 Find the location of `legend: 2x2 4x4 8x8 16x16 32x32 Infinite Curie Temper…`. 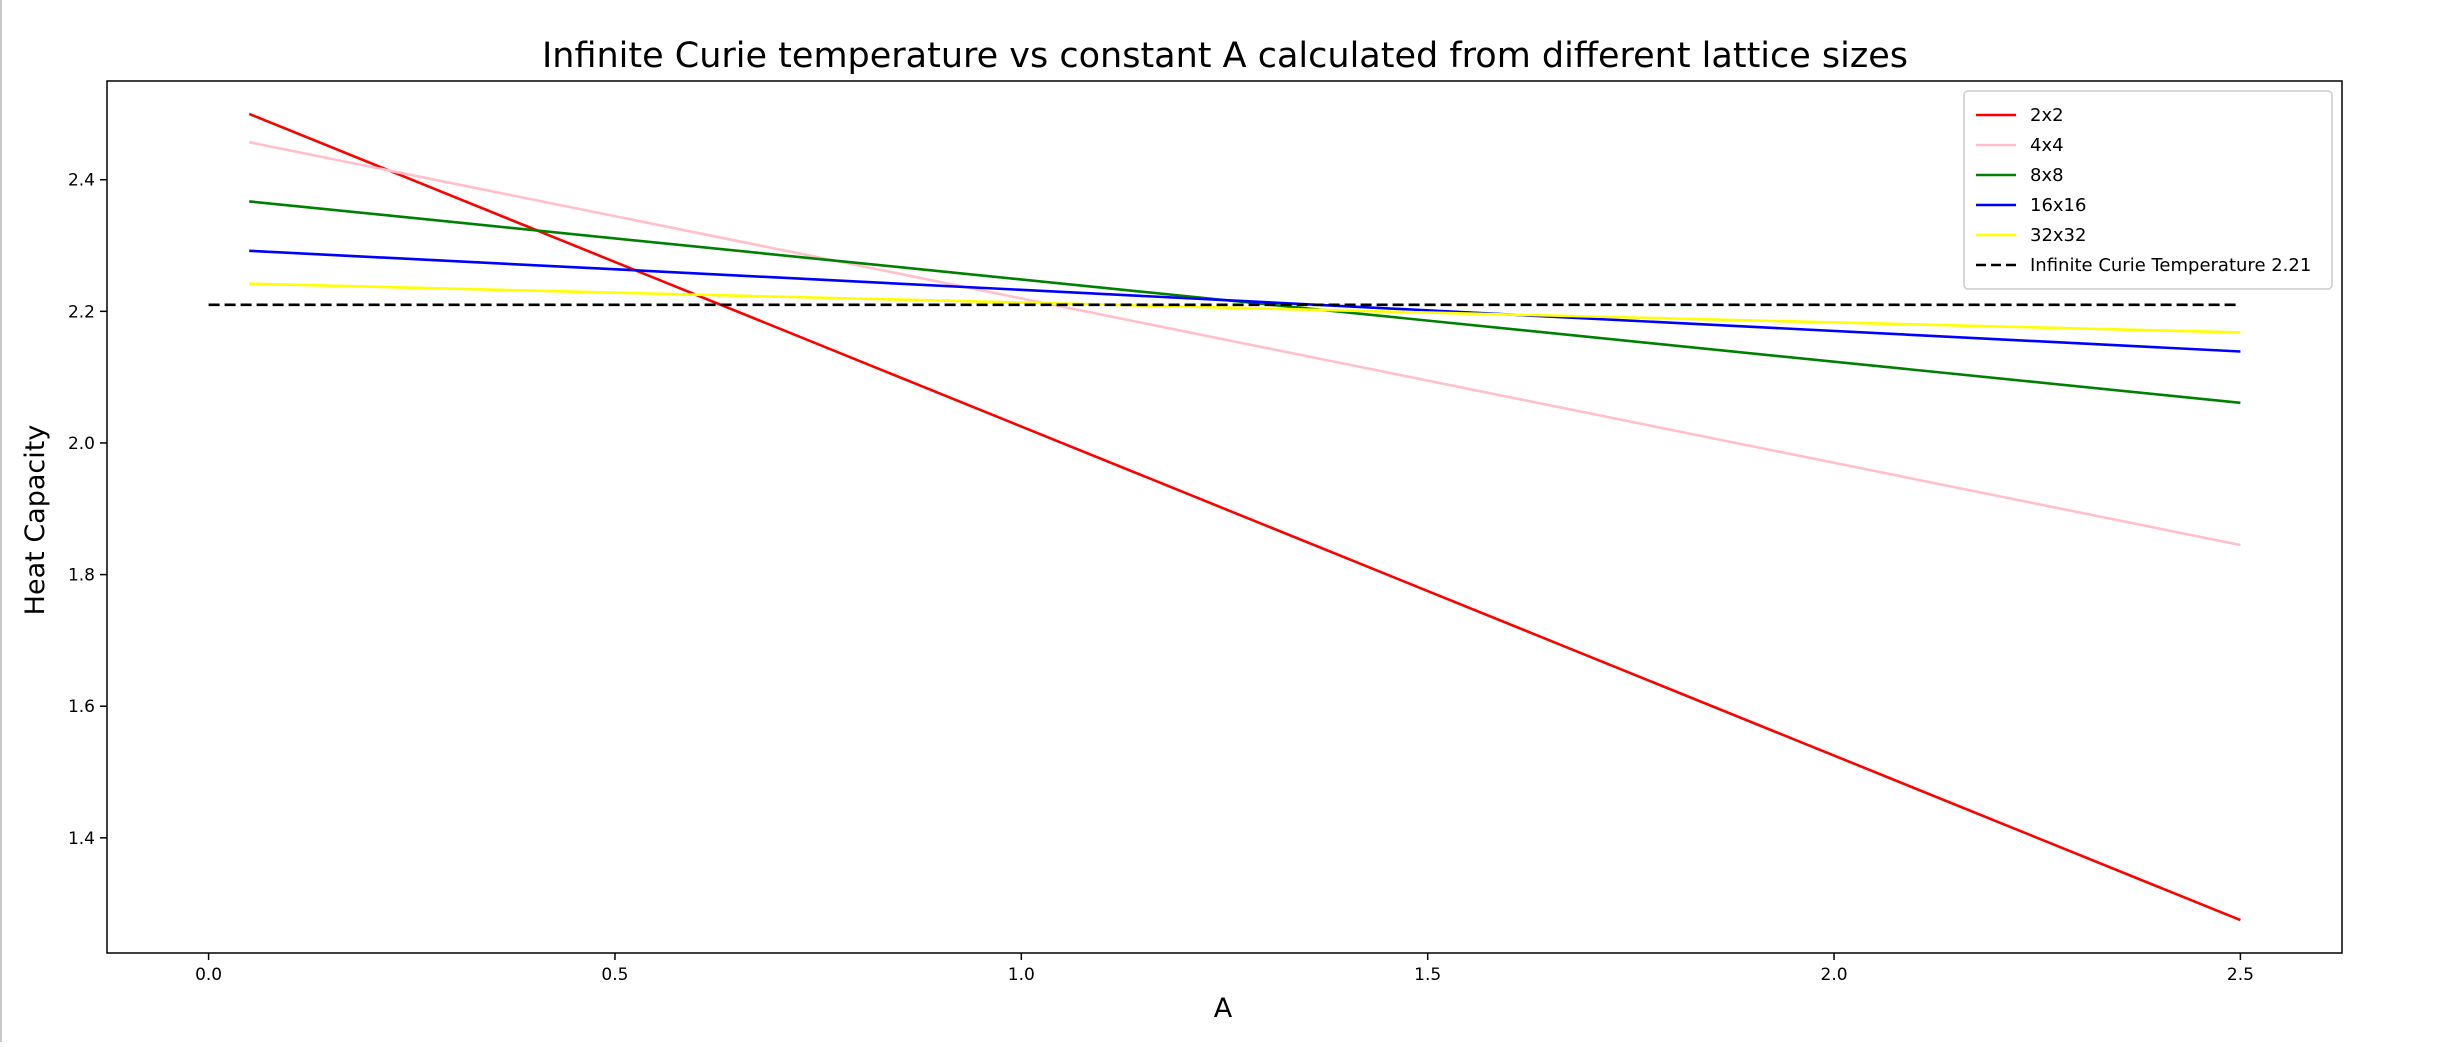

legend: 2x2 4x4 8x8 16x16 32x32 Infinite Curie Temper… is located at coordinates (2148, 190).